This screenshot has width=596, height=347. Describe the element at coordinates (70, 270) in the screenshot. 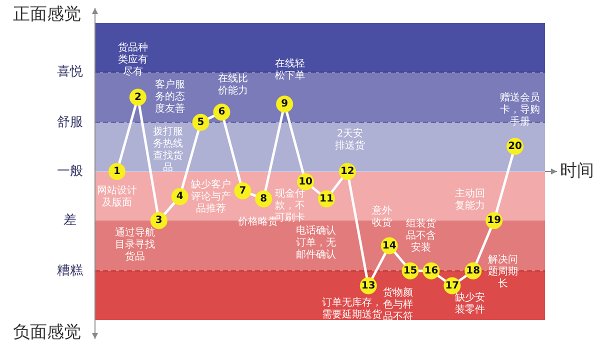

I see `ref-line-label: 糟糕` at that location.